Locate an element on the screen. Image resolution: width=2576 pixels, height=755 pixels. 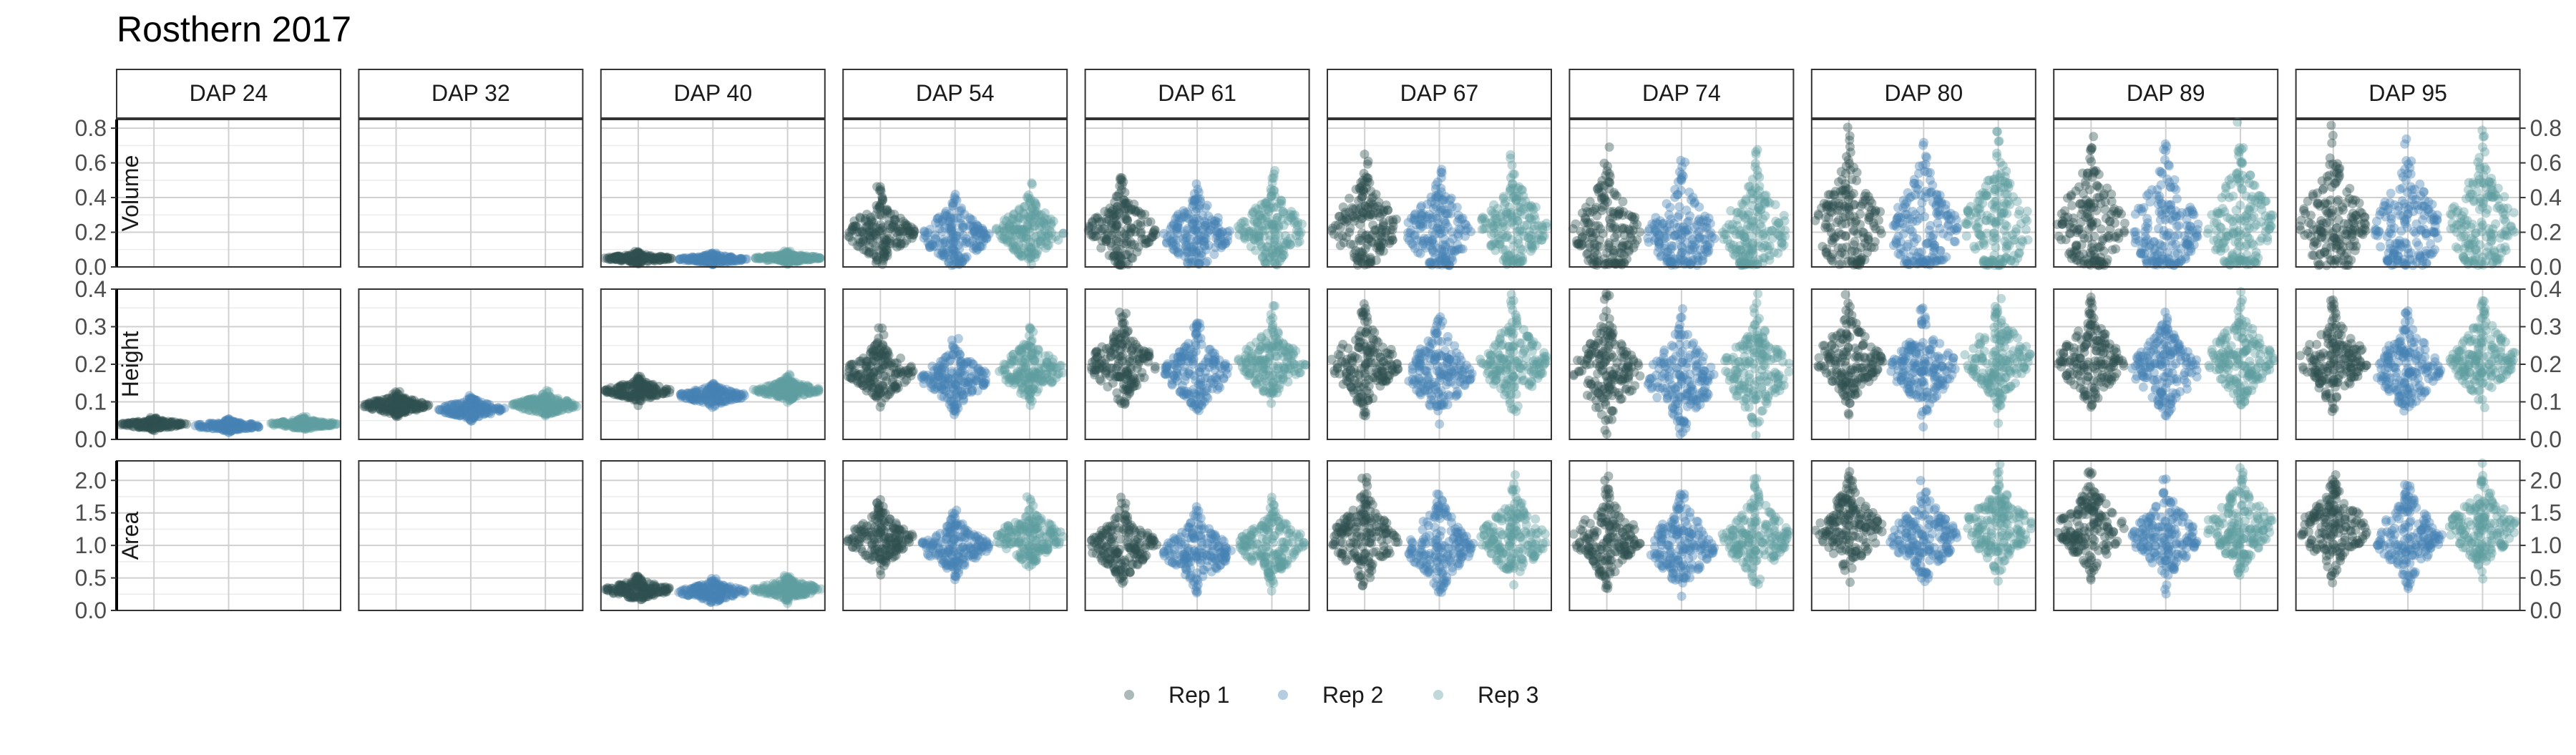
y-tick-label-left-height: 0.2 is located at coordinates (91, 364).